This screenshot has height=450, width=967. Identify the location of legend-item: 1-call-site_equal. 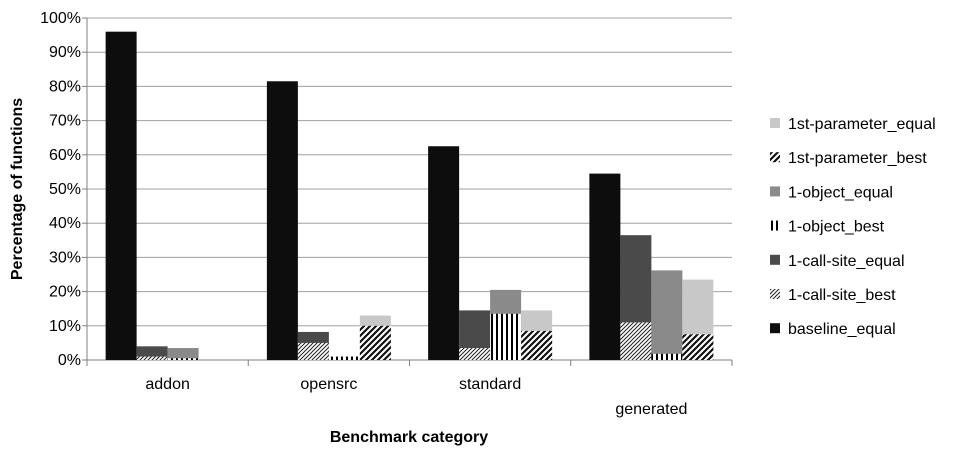
(837, 261).